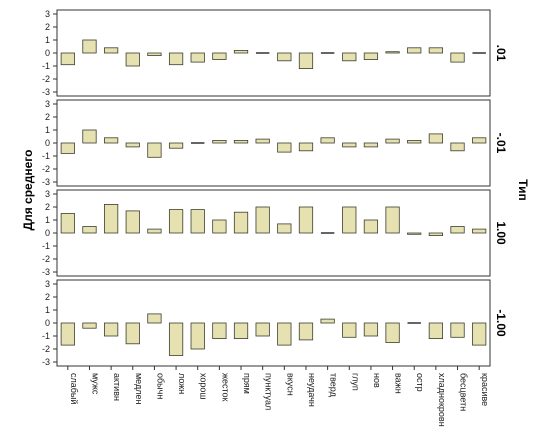  Describe the element at coordinates (247, 383) in the screenshot. I see `x-tick-label: прям` at that location.